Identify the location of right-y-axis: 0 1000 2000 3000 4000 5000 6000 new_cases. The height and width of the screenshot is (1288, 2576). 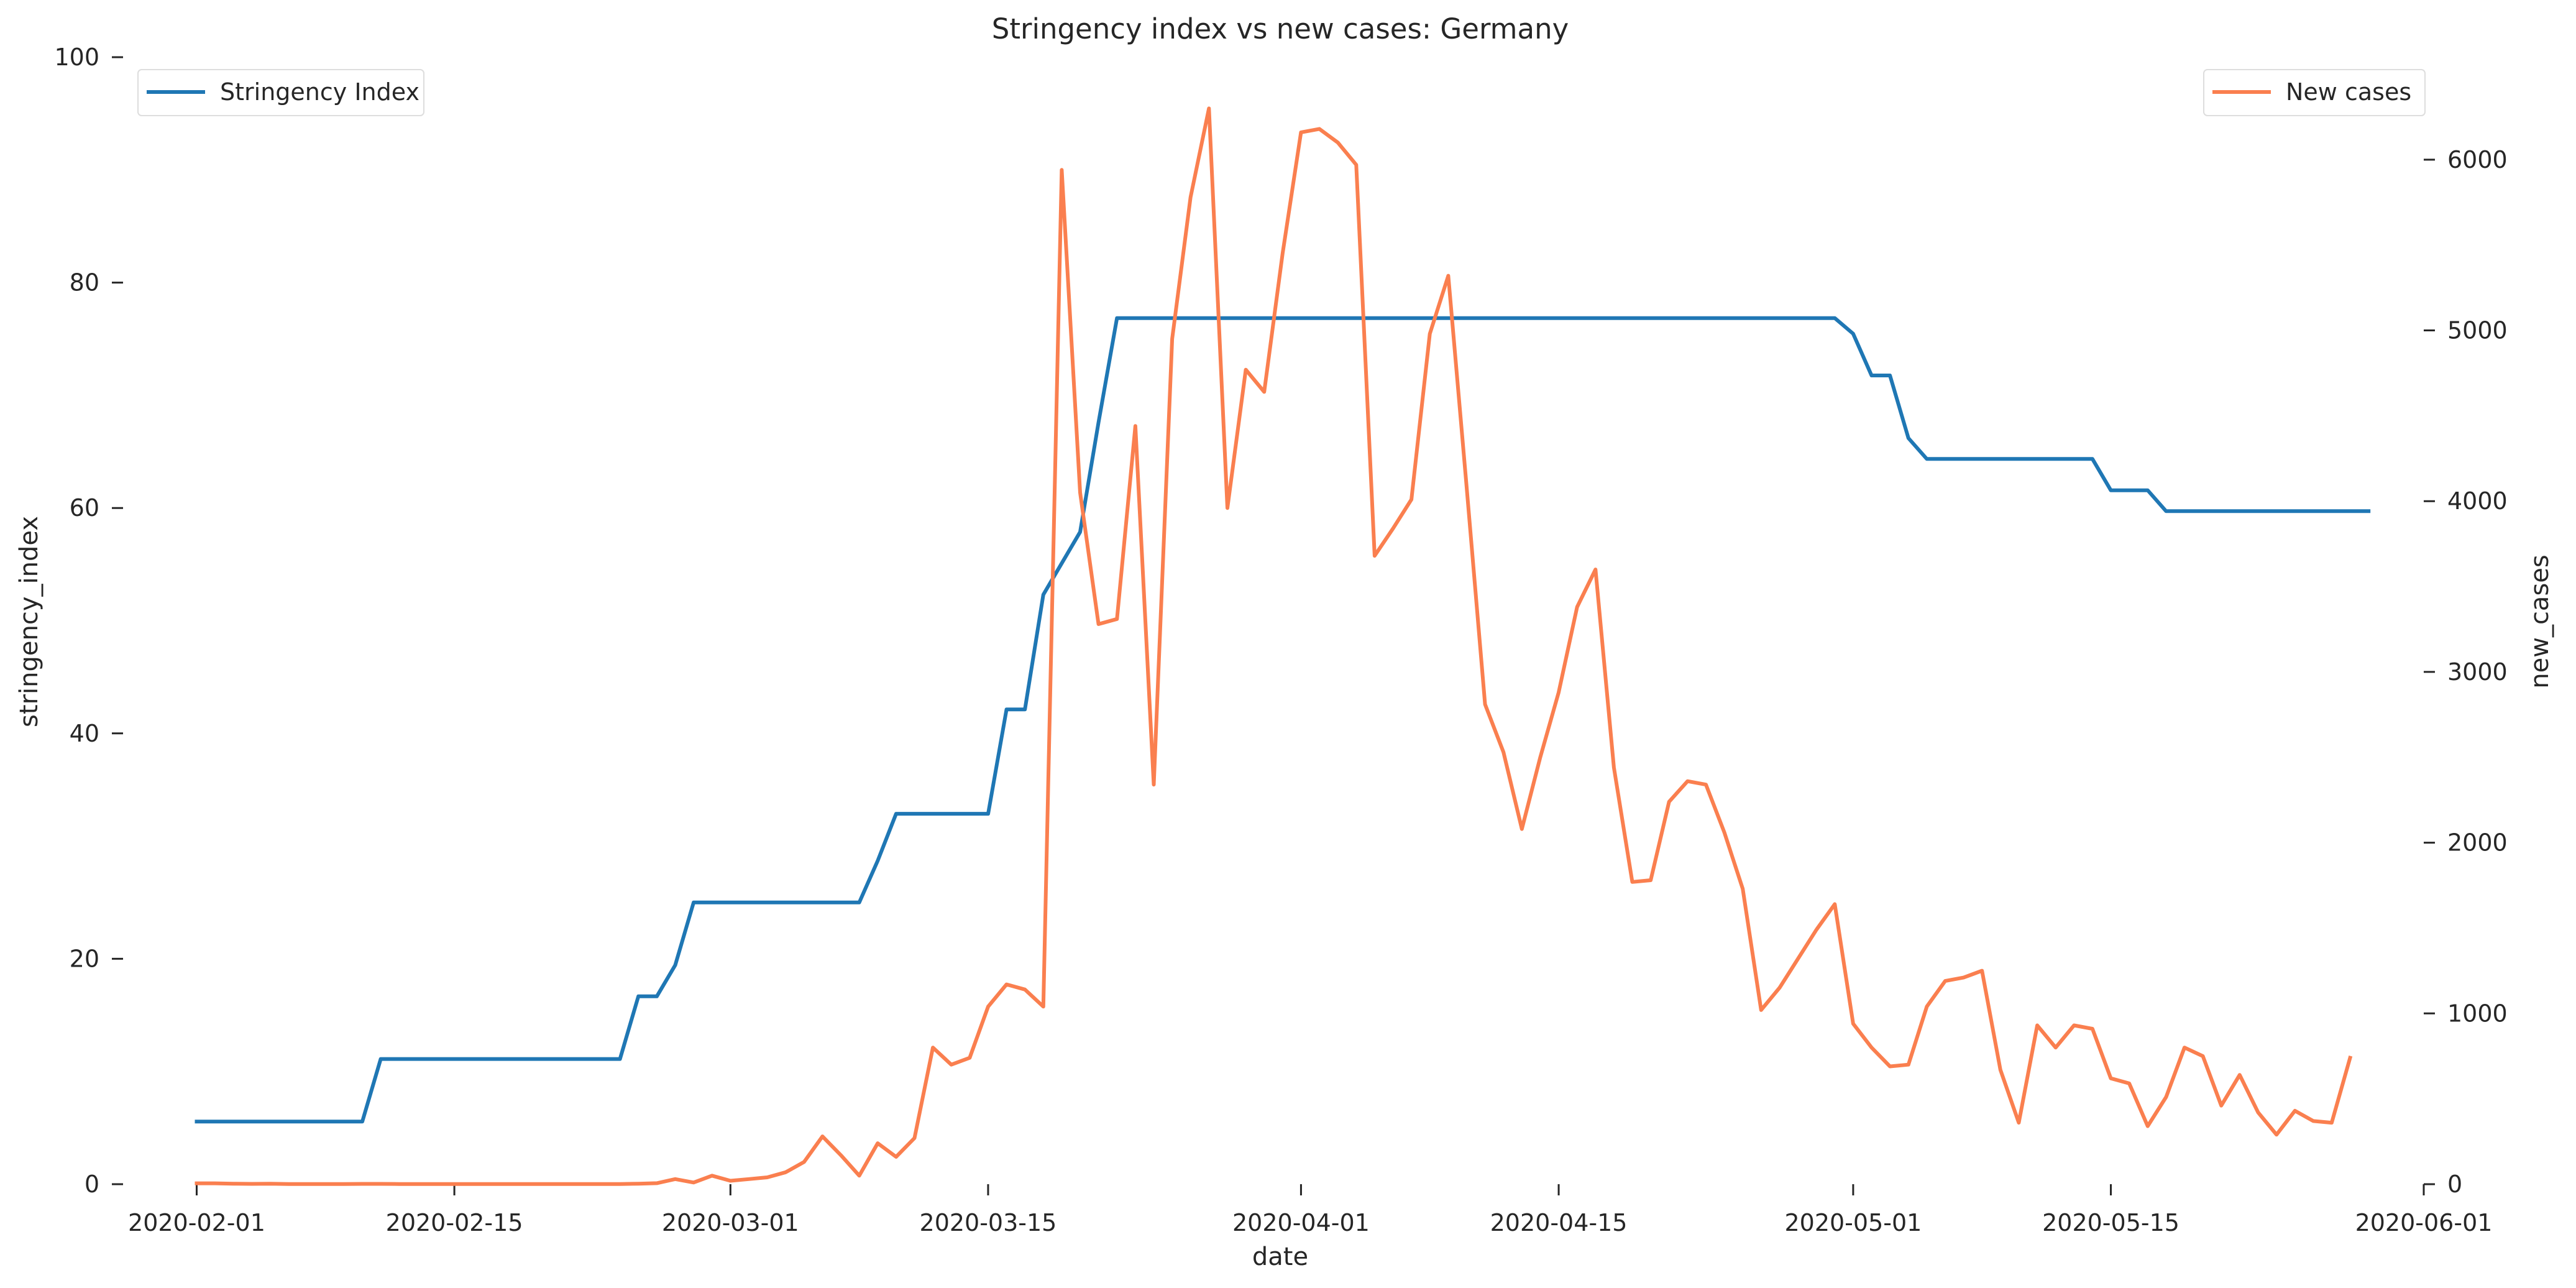
(2489, 672).